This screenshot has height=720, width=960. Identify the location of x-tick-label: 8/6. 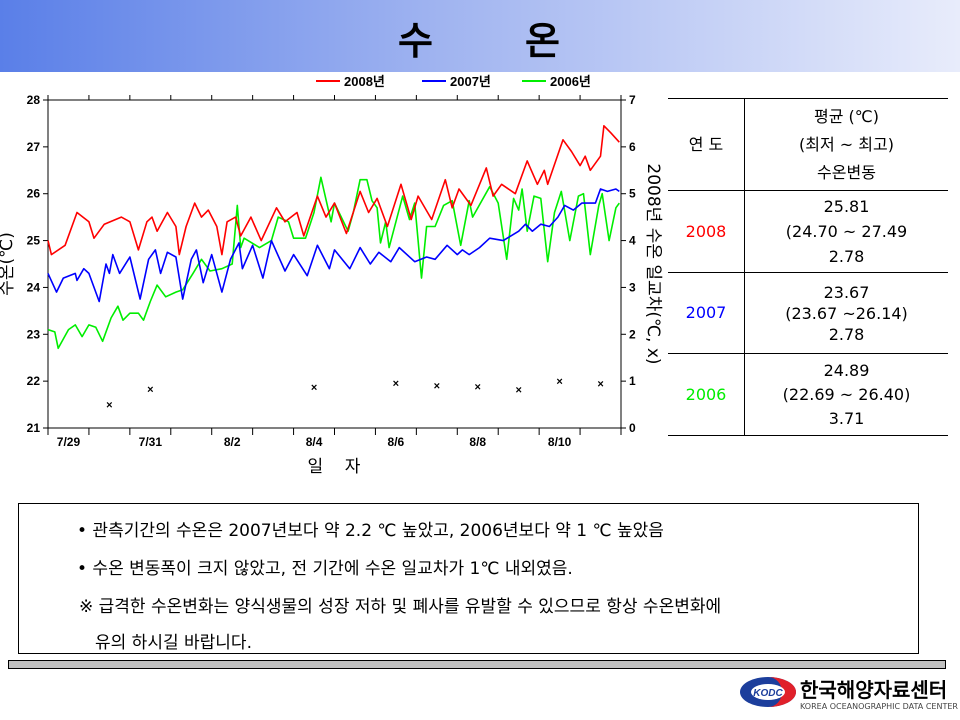
(396, 442).